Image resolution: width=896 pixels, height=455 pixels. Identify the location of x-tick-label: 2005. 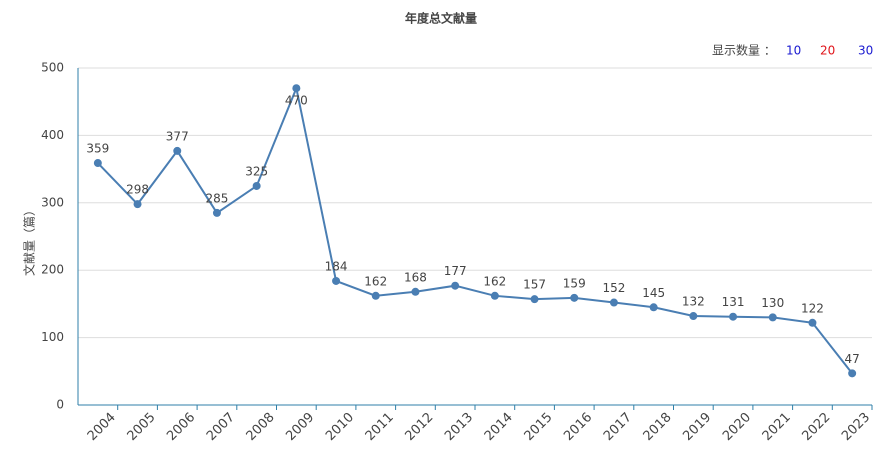
(142, 427).